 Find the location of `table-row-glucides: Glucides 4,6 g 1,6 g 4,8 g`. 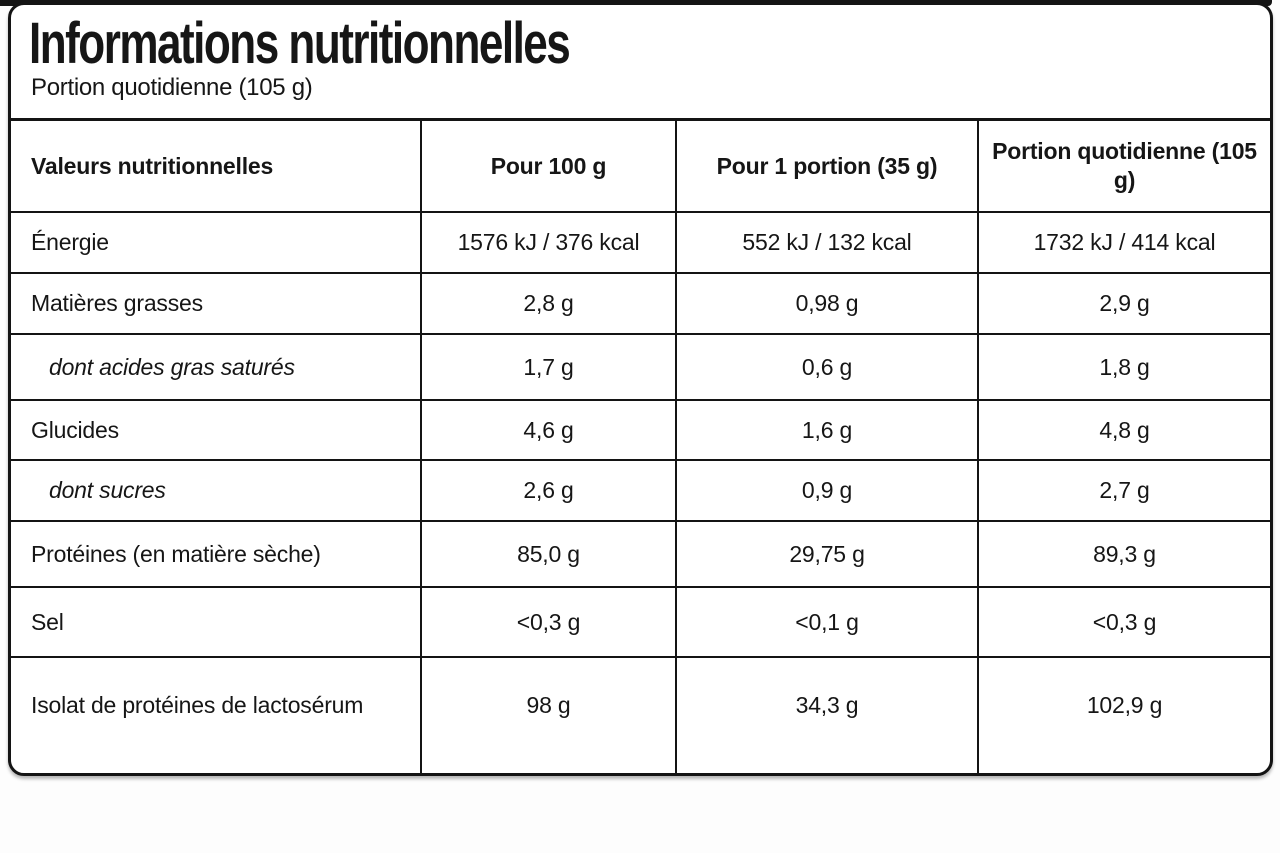

table-row-glucides: Glucides 4,6 g 1,6 g 4,8 g is located at coordinates (640, 430).